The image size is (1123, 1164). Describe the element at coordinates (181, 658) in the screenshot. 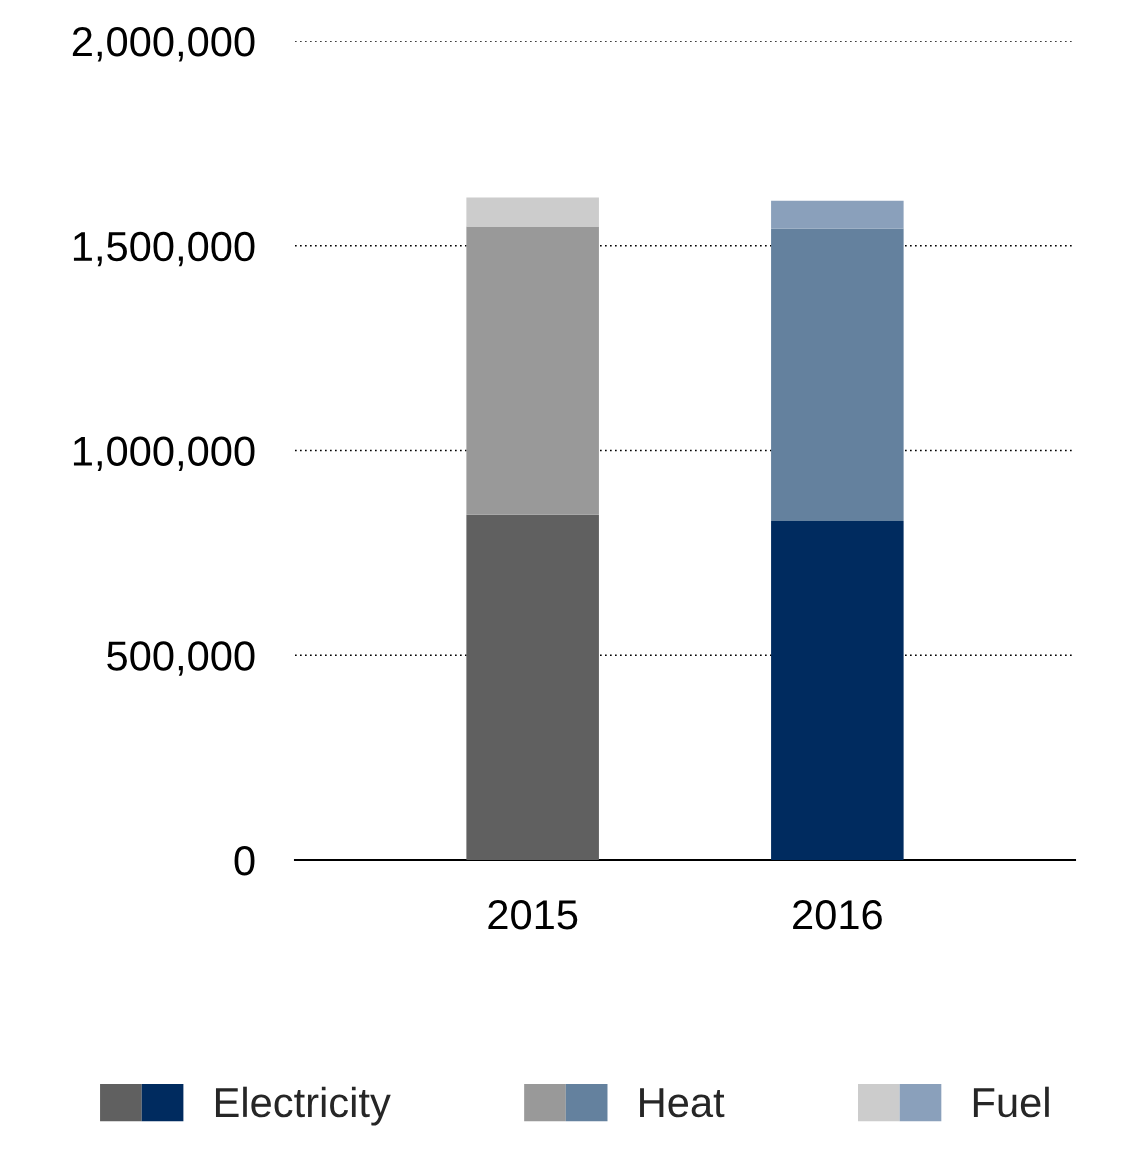

I see `y-tick-label: 500,000` at that location.